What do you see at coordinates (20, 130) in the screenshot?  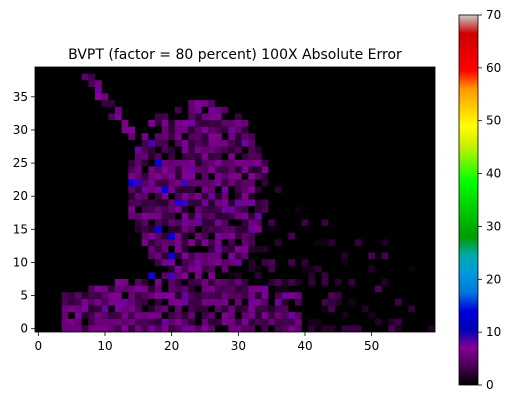 I see `y-tick-label: 30` at bounding box center [20, 130].